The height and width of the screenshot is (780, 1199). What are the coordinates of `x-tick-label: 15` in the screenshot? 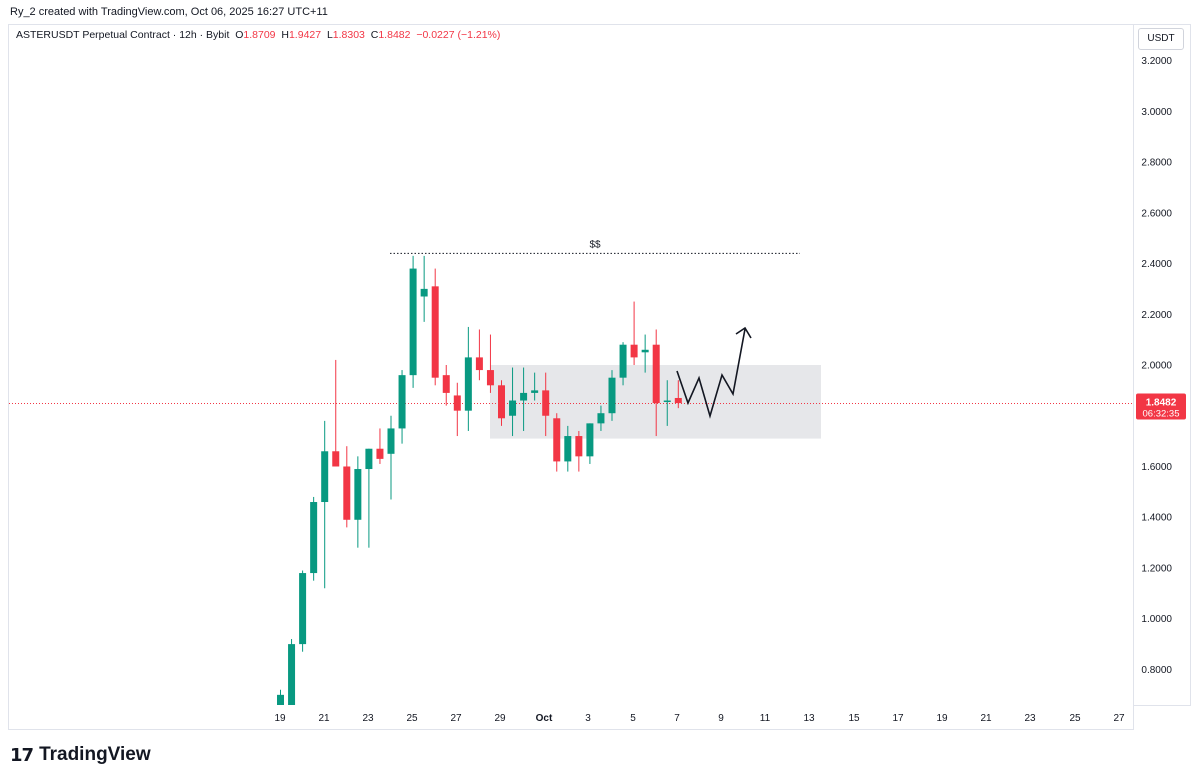 It's located at (854, 718).